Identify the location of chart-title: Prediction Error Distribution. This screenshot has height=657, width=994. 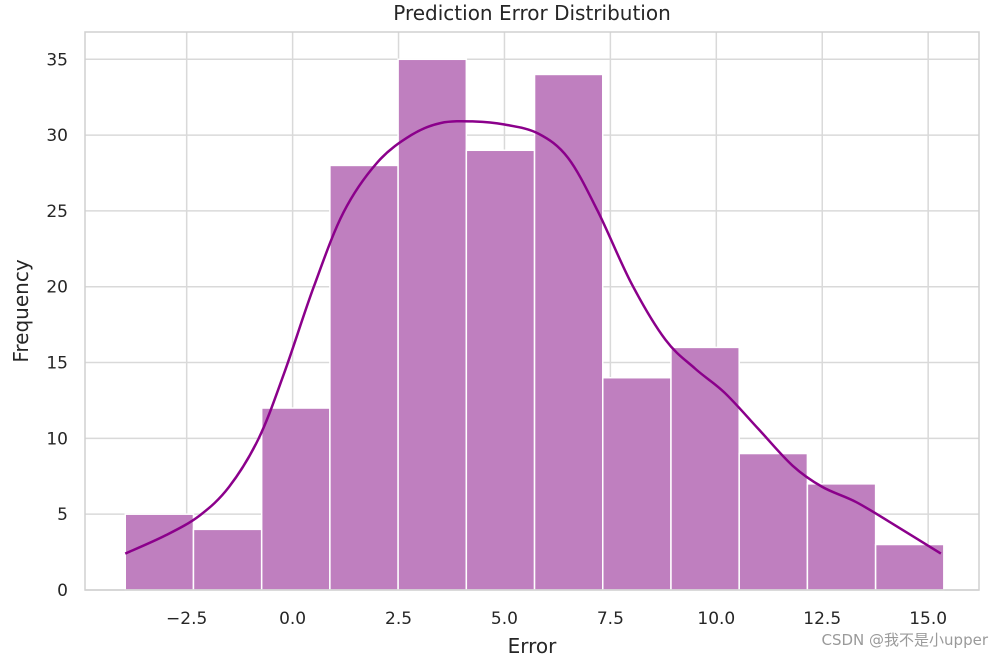
(532, 13).